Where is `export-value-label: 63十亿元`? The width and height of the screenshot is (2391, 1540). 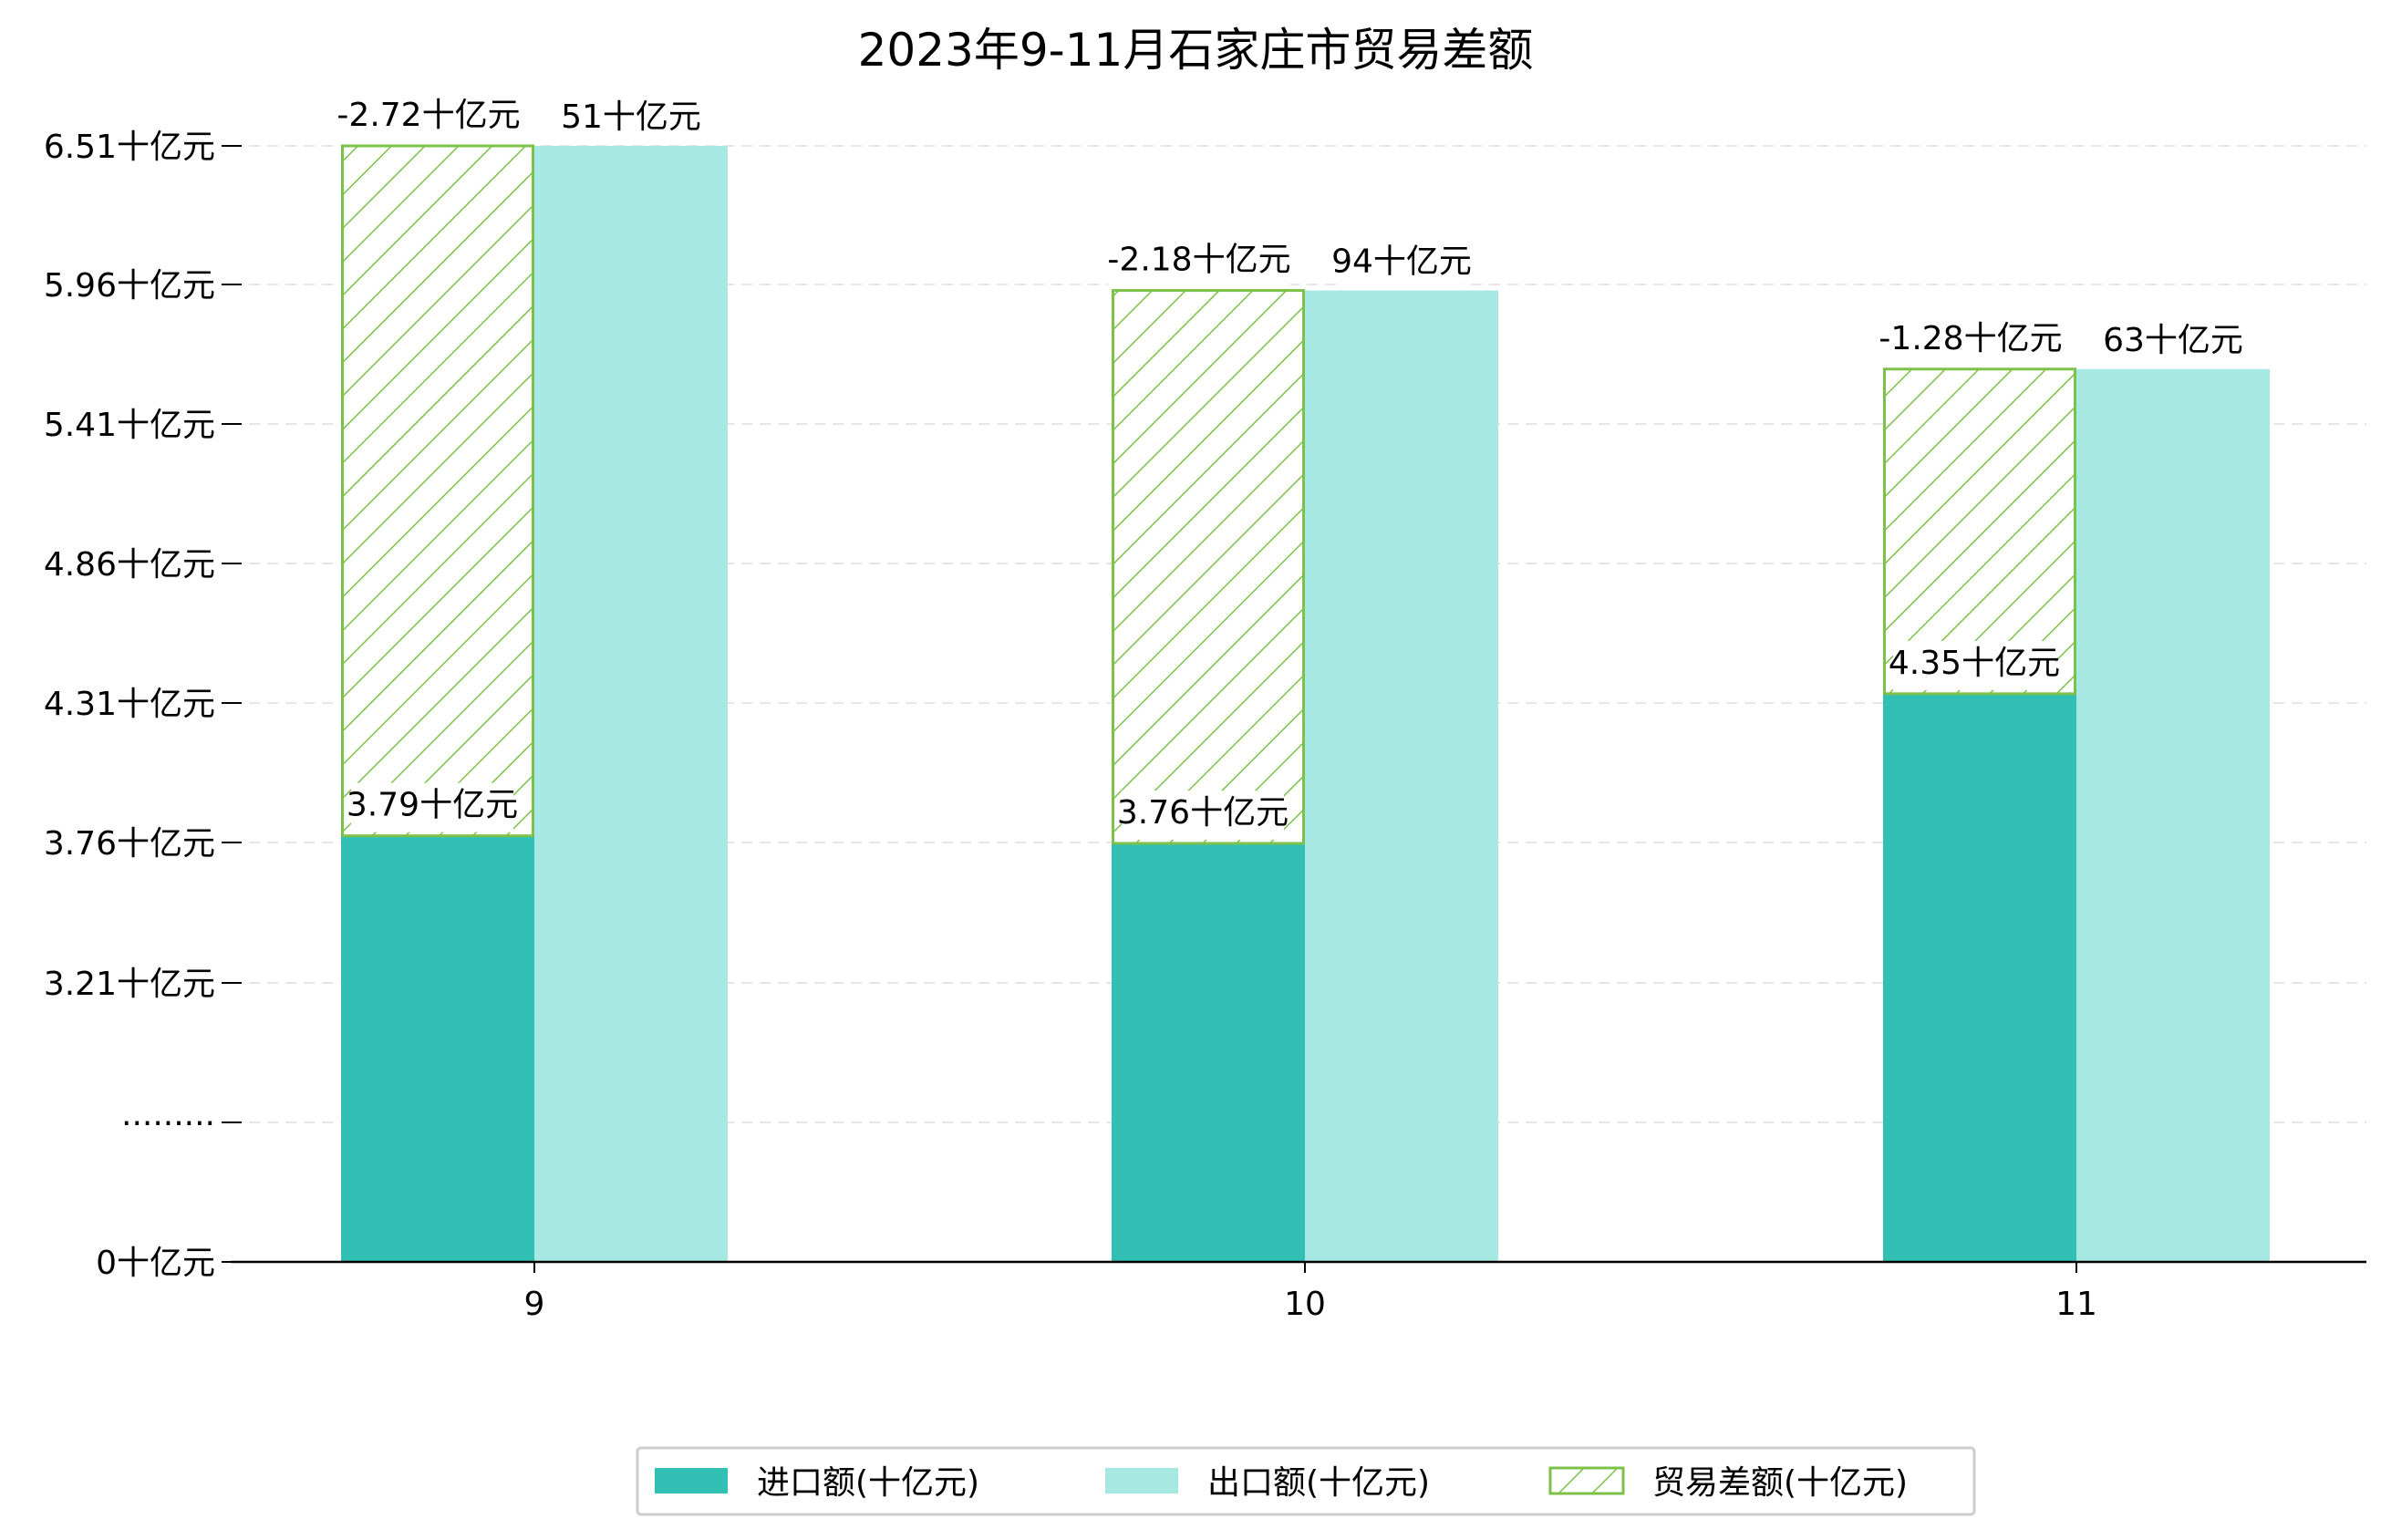 export-value-label: 63十亿元 is located at coordinates (2173, 342).